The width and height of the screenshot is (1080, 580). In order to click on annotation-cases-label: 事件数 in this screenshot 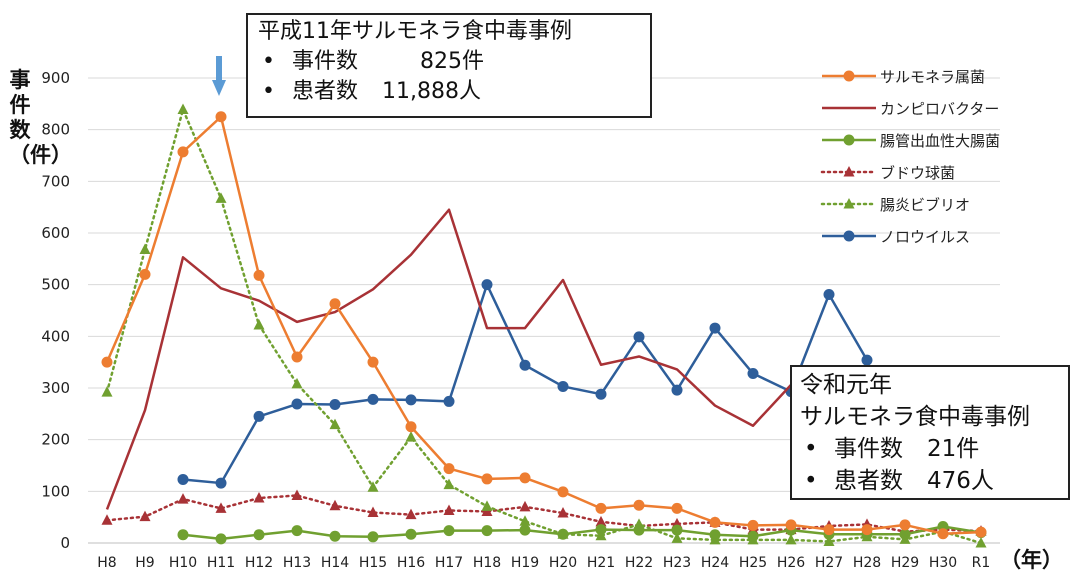, I will do `click(325, 61)`.